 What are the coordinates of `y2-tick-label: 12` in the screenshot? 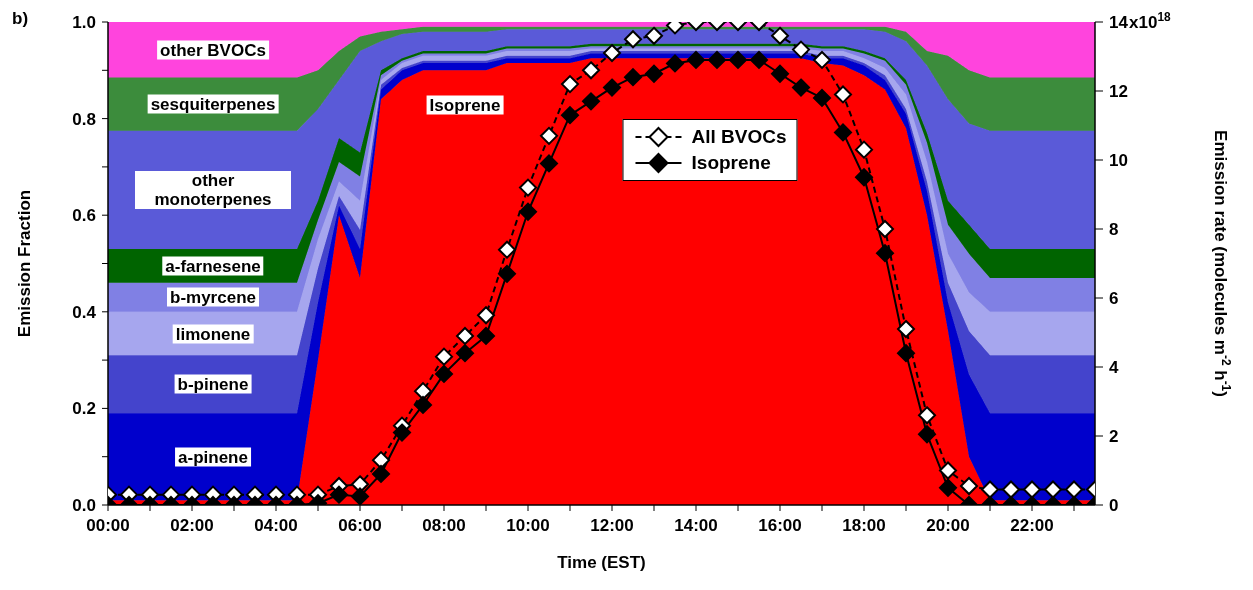 It's located at (1118, 91).